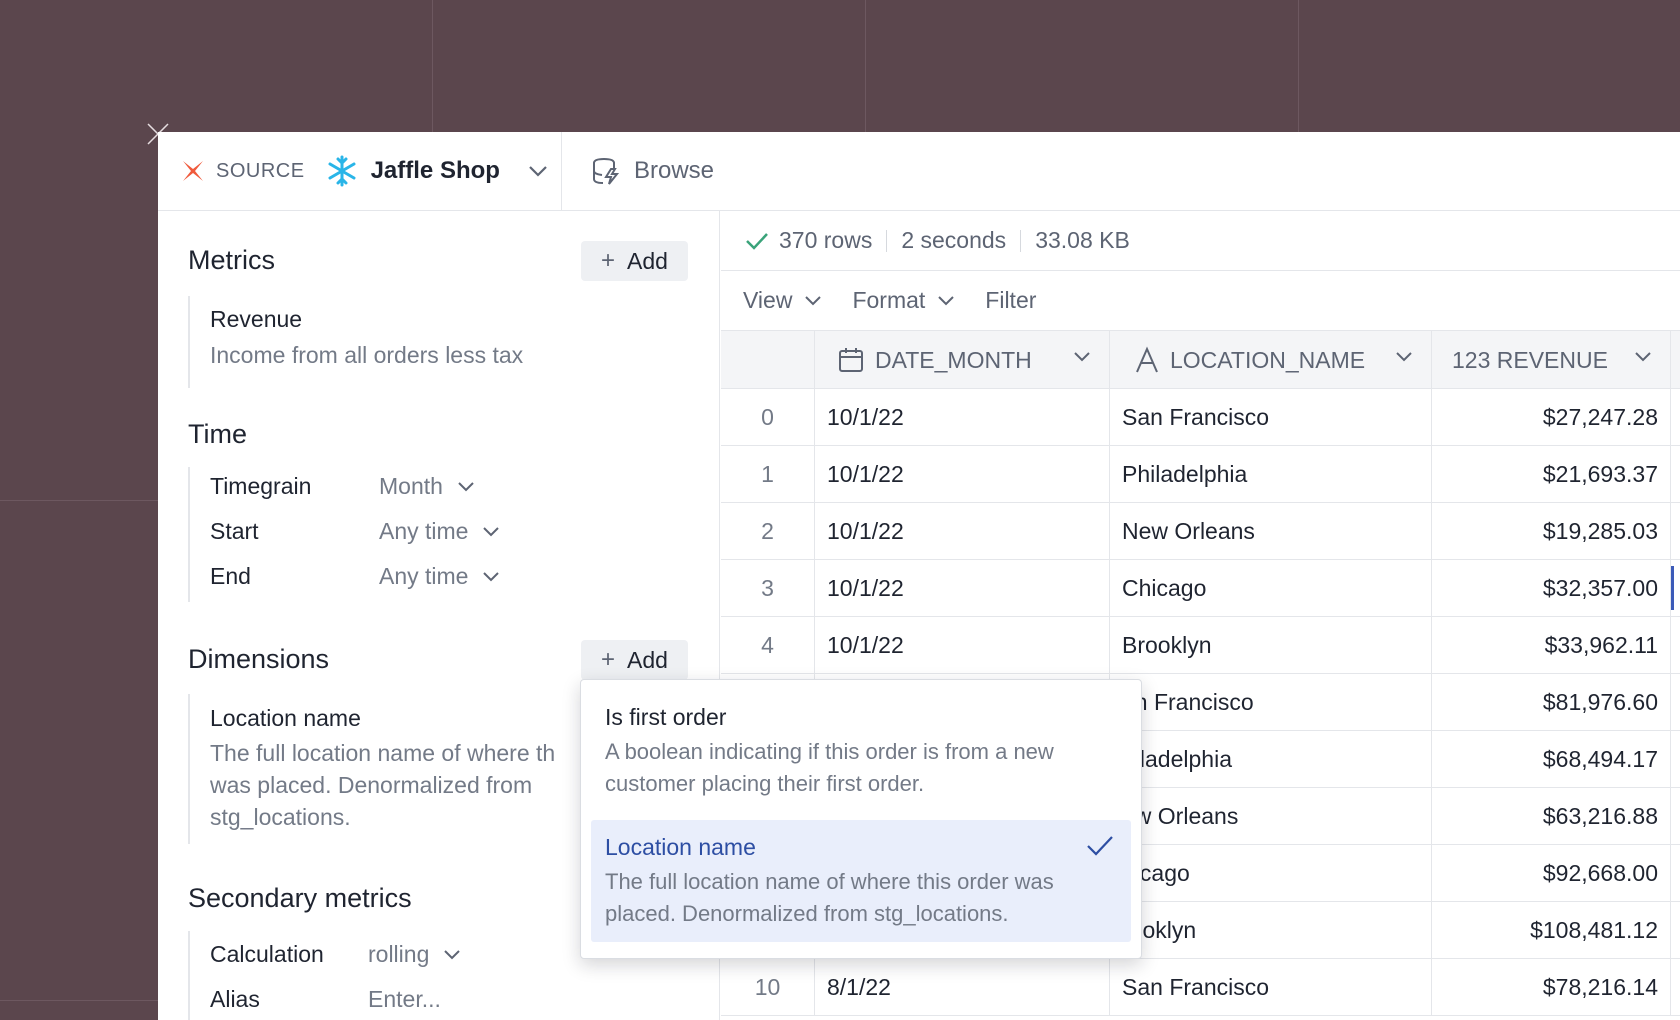 This screenshot has width=1680, height=1020. I want to click on option-title: Is first order, so click(666, 717).